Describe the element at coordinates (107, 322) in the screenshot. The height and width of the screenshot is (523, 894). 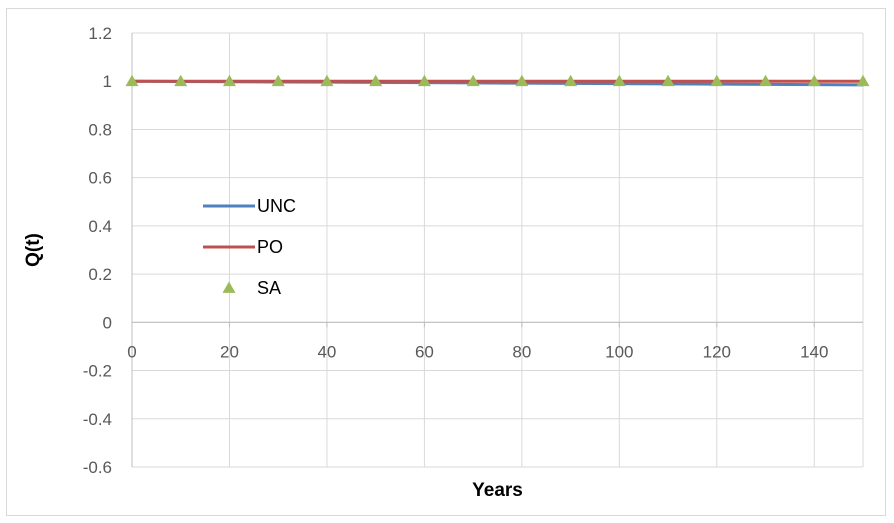
I see `y-tick-label: 0` at that location.